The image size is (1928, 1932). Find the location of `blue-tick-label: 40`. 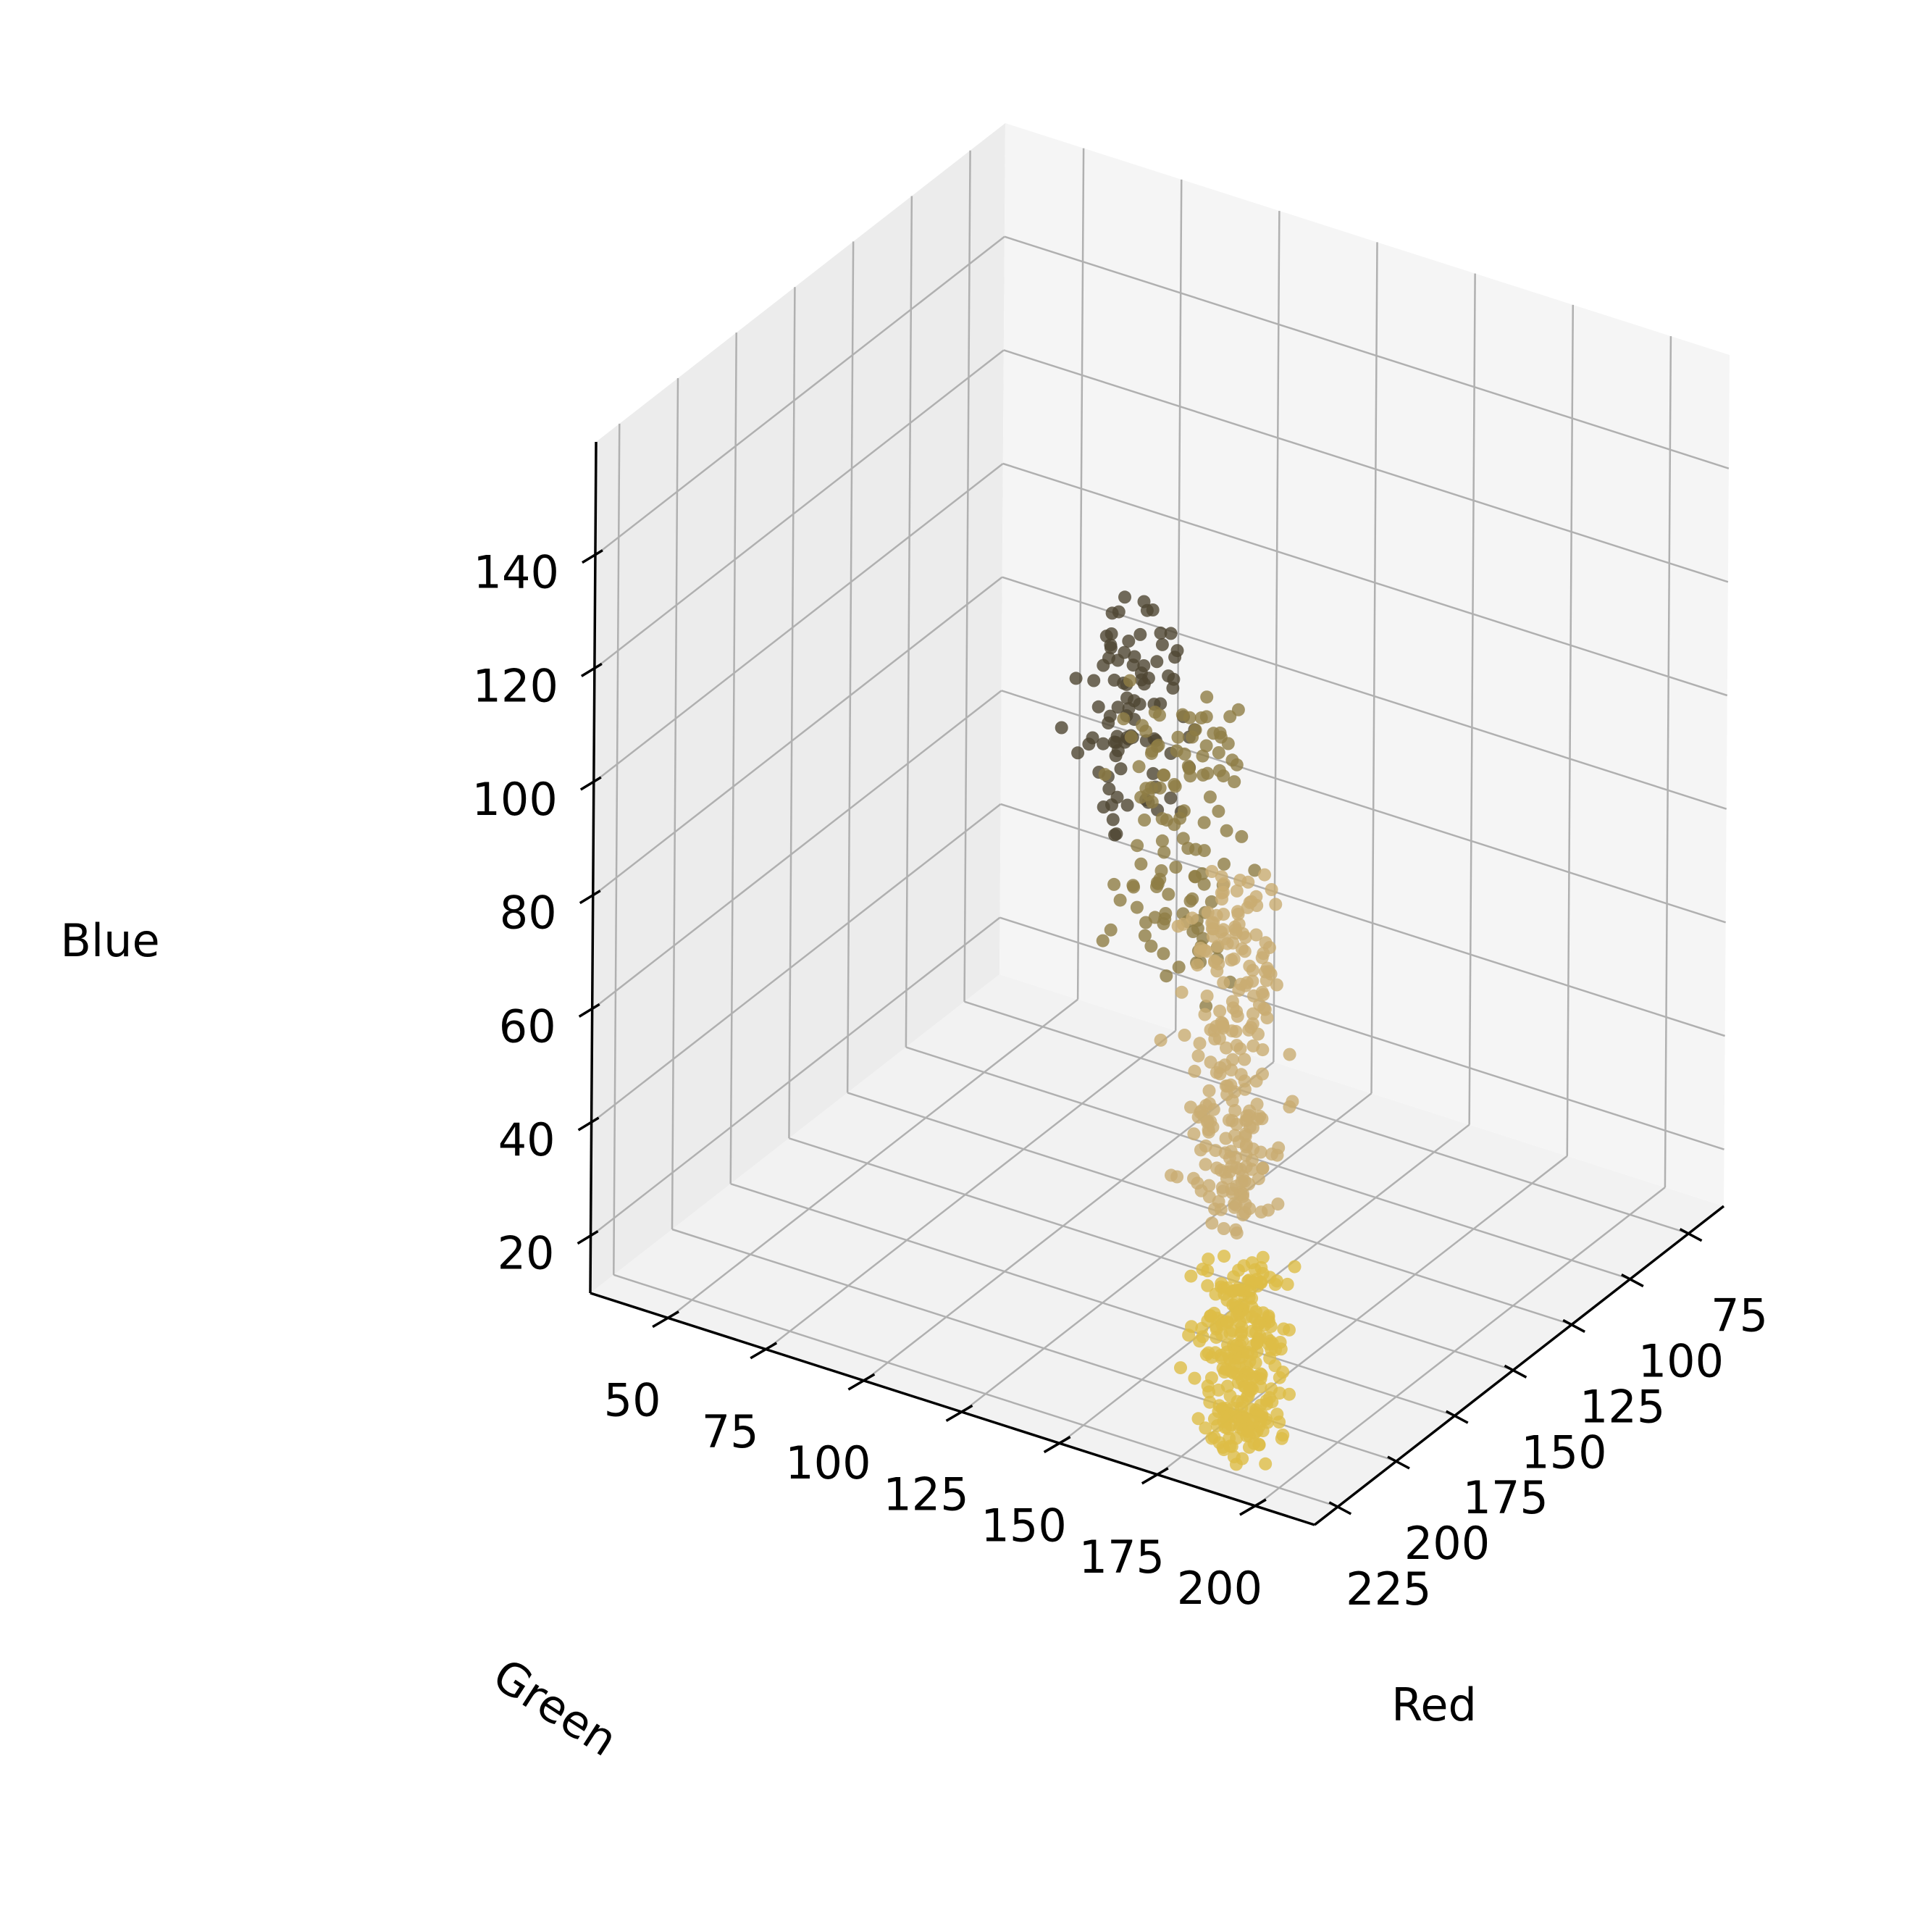

blue-tick-label: 40 is located at coordinates (527, 1139).